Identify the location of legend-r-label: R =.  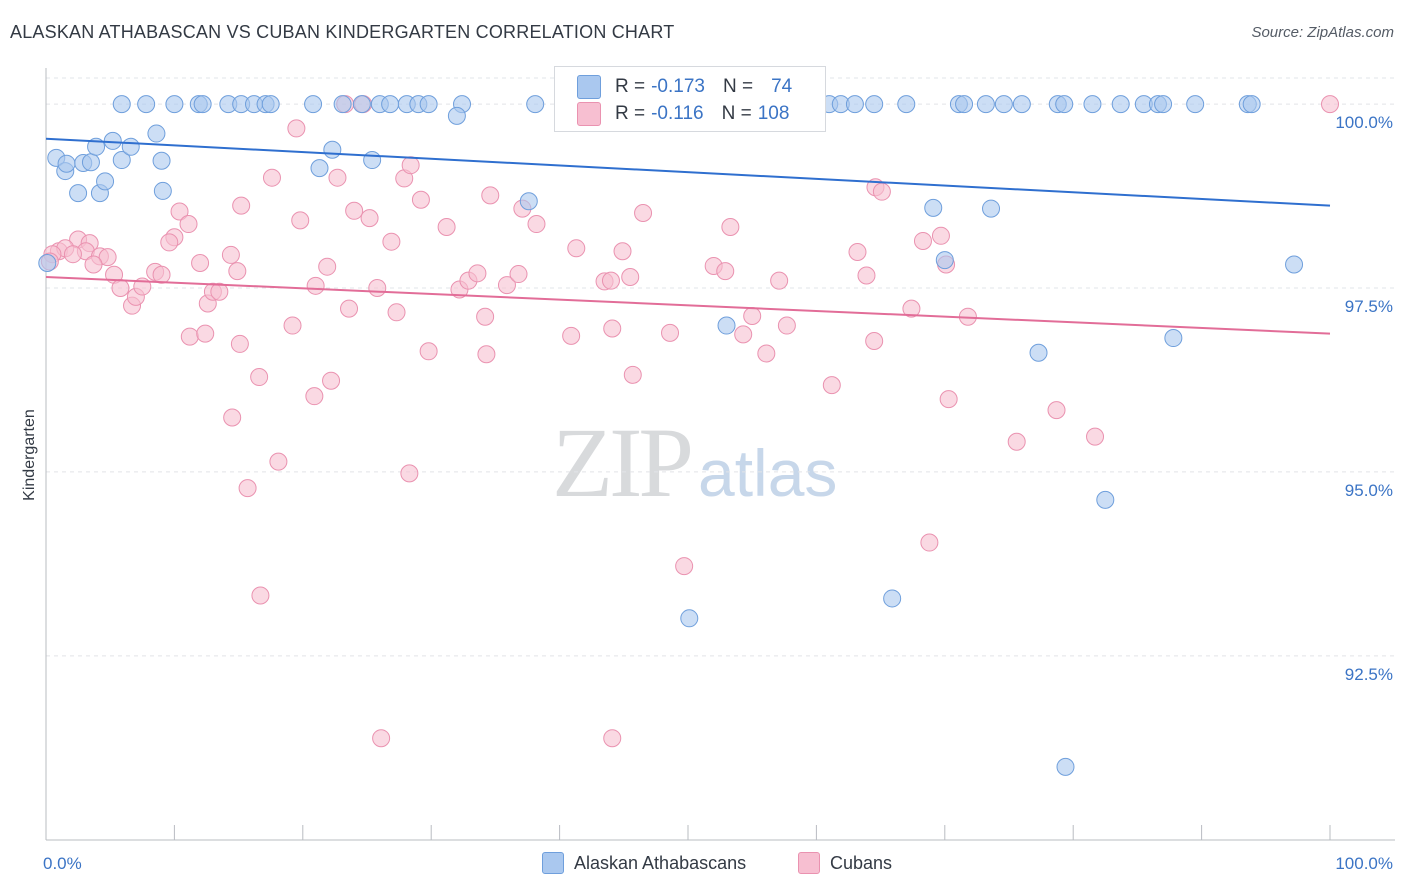
(630, 86).